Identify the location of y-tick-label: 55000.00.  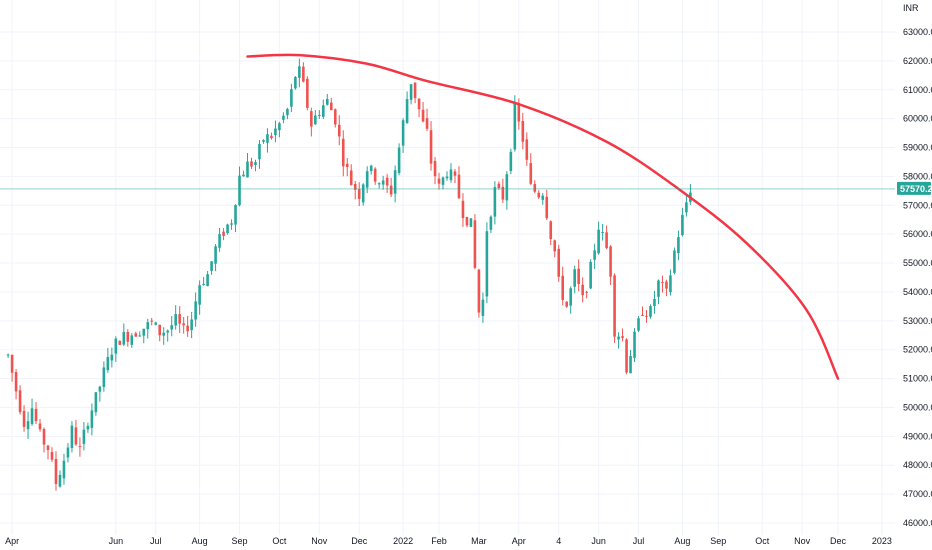
(917, 263).